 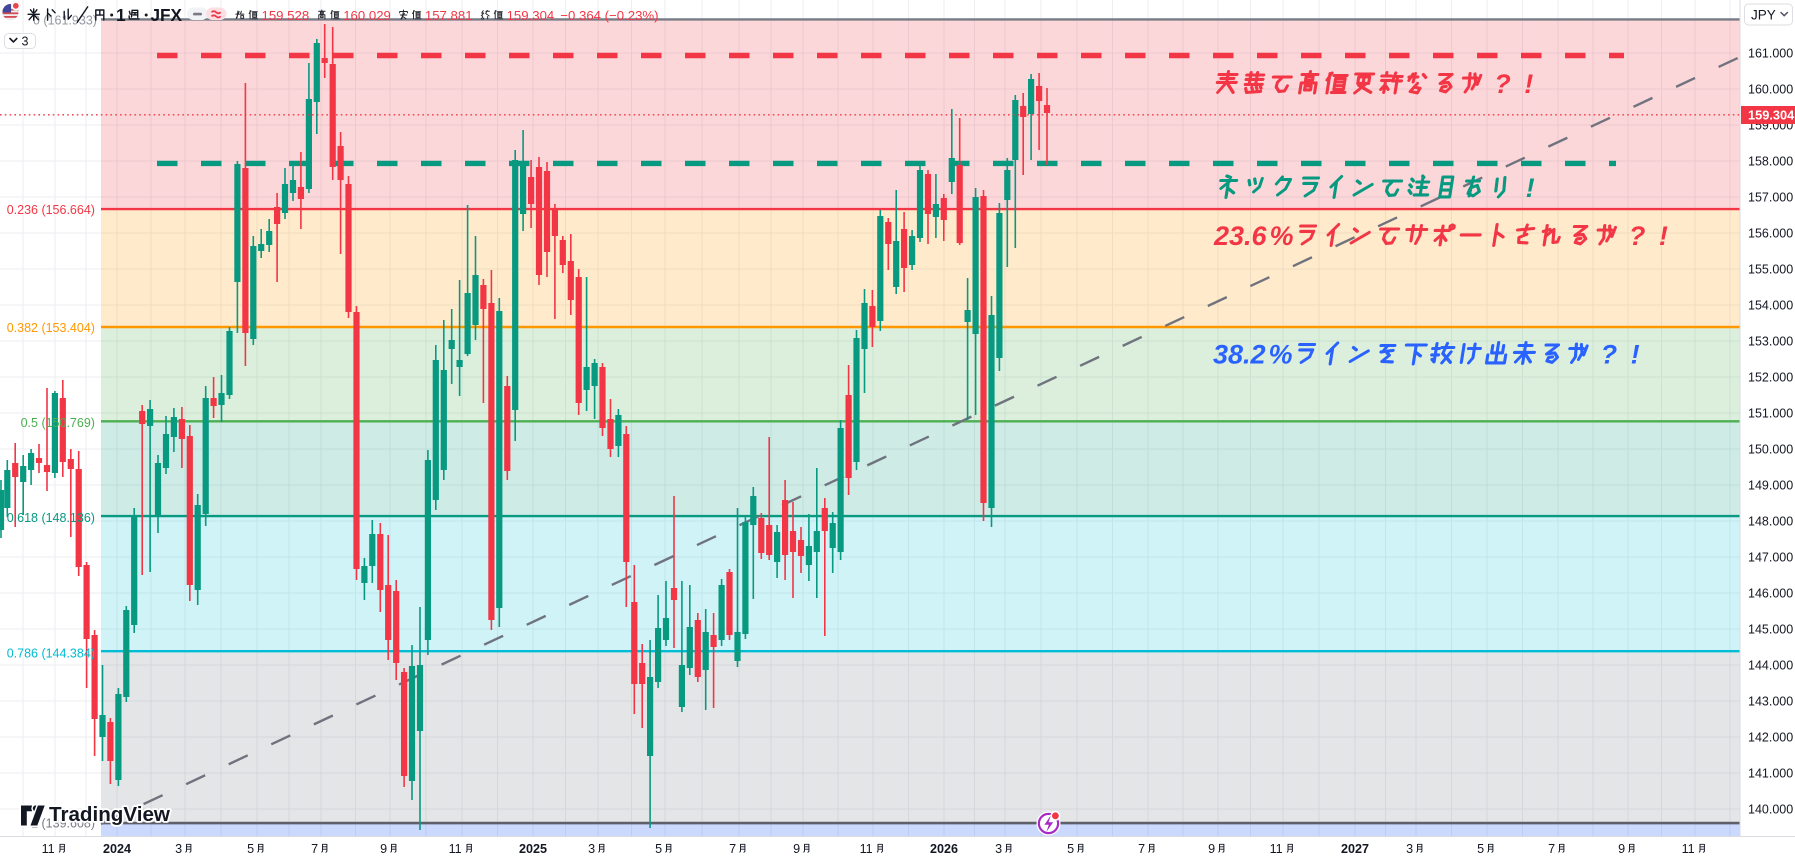 I want to click on svg-text: 1, so click(x=121, y=15).